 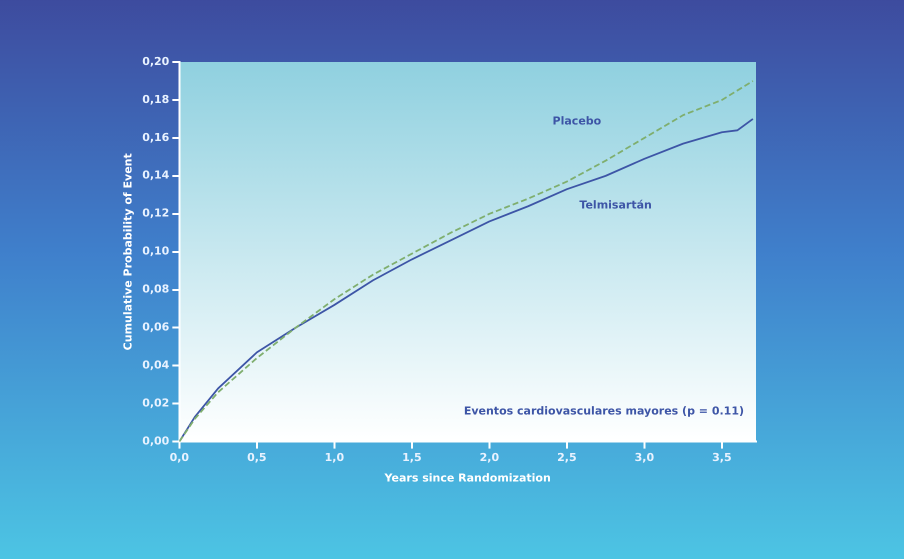 I want to click on series-label: Telmisartán, so click(x=615, y=205).